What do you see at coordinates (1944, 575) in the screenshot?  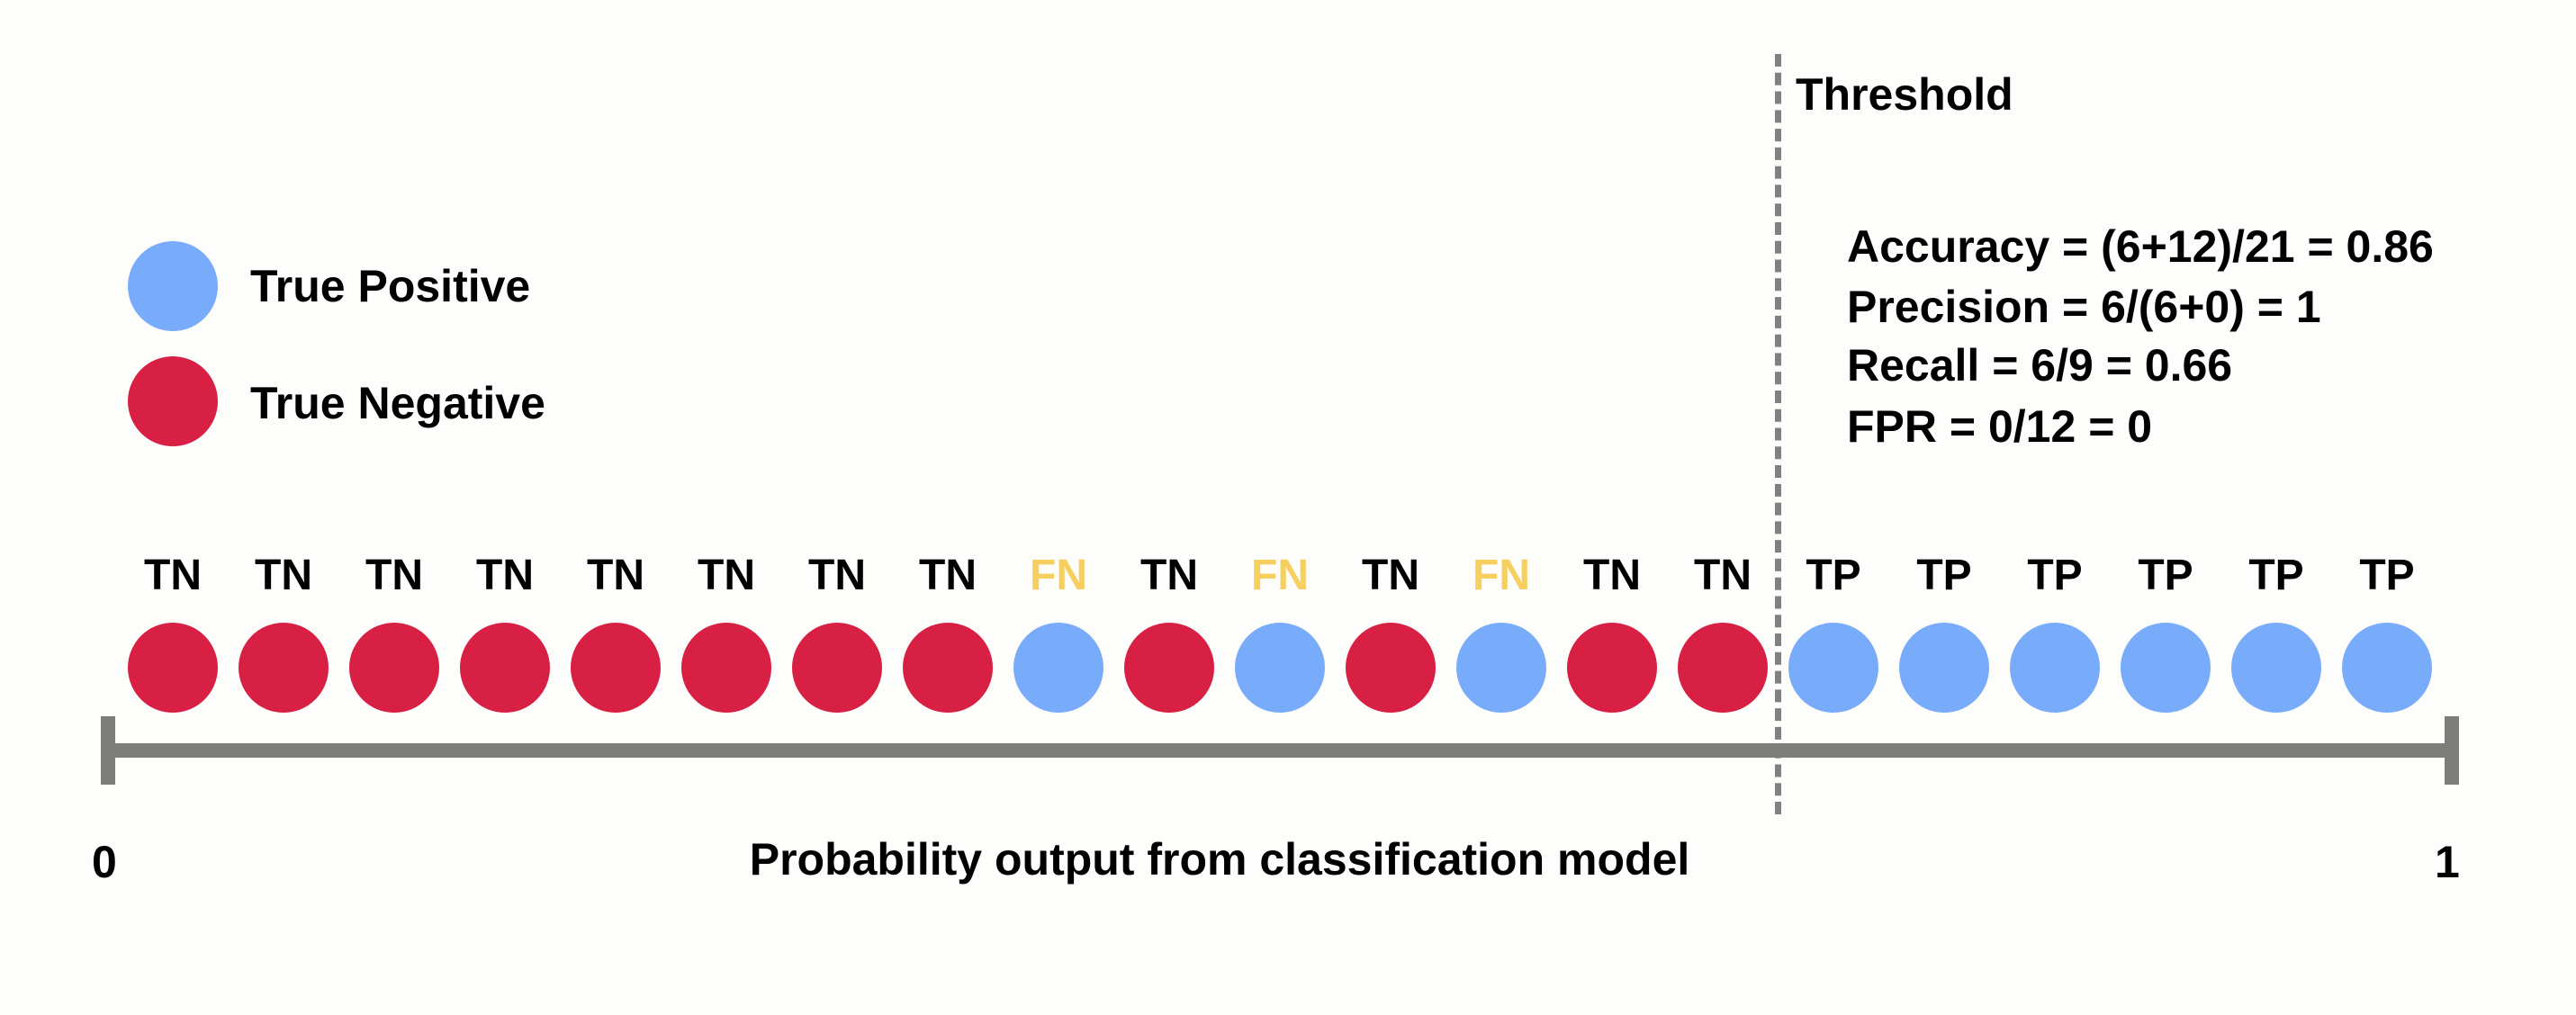 I see `point-17-label: TP` at bounding box center [1944, 575].